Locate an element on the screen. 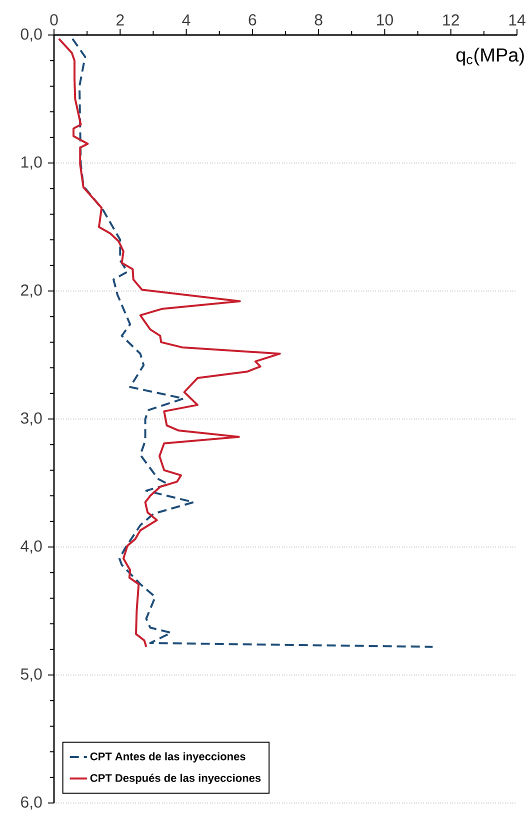 The width and height of the screenshot is (532, 816). x-tick-label: 6 is located at coordinates (252, 20).